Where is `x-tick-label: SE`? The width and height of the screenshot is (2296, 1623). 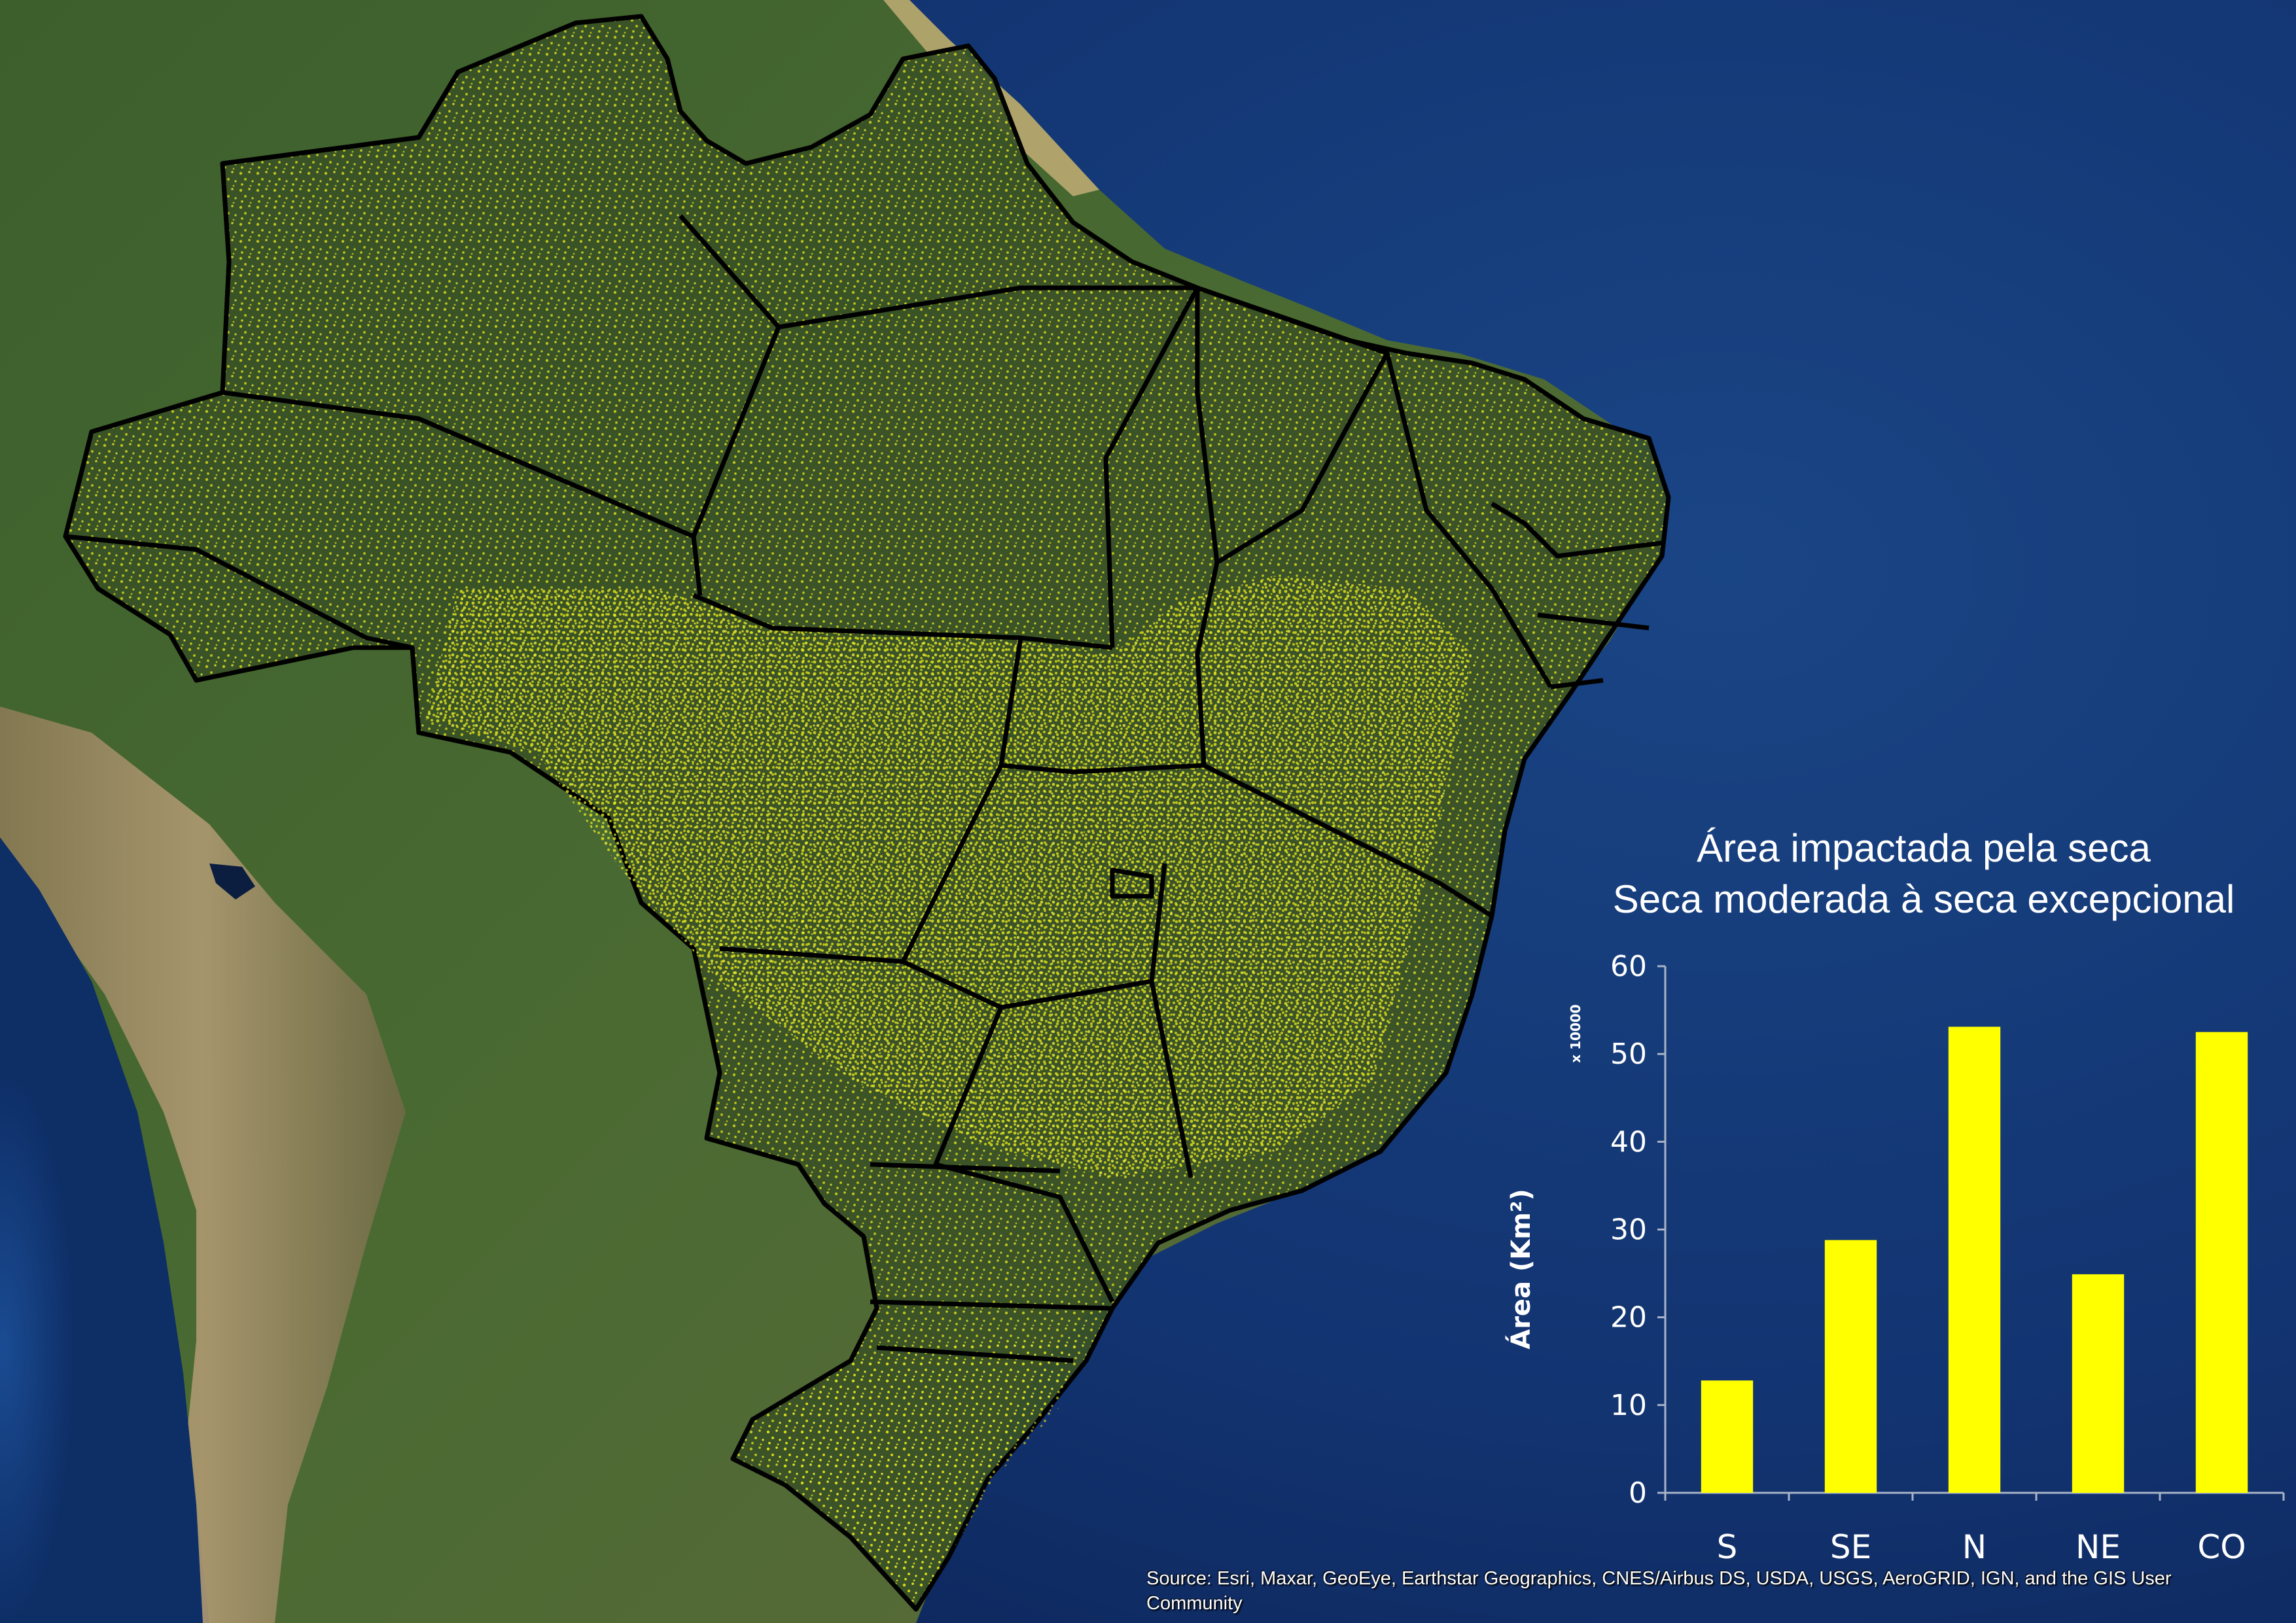 x-tick-label: SE is located at coordinates (1850, 1547).